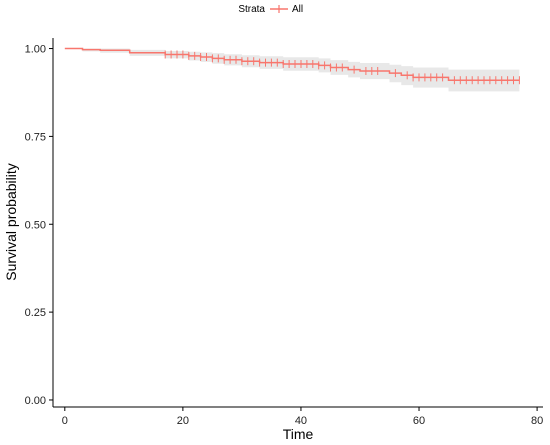  I want to click on confidence-band-layer, so click(292, 70).